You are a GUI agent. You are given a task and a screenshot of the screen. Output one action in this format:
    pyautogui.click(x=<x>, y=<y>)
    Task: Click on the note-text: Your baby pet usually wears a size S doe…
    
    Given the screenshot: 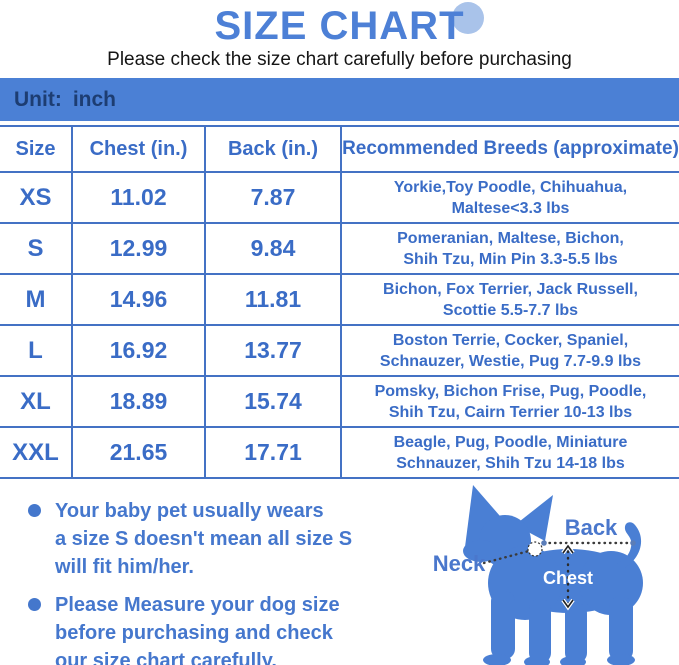 What is the action you would take?
    pyautogui.click(x=203, y=539)
    